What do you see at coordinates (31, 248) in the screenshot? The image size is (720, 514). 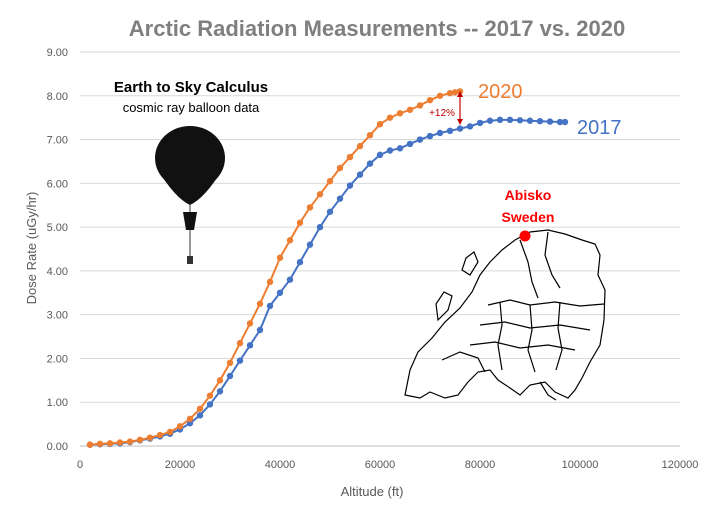 I see `y-axis-title: Dose Rate (uGy/hr)` at bounding box center [31, 248].